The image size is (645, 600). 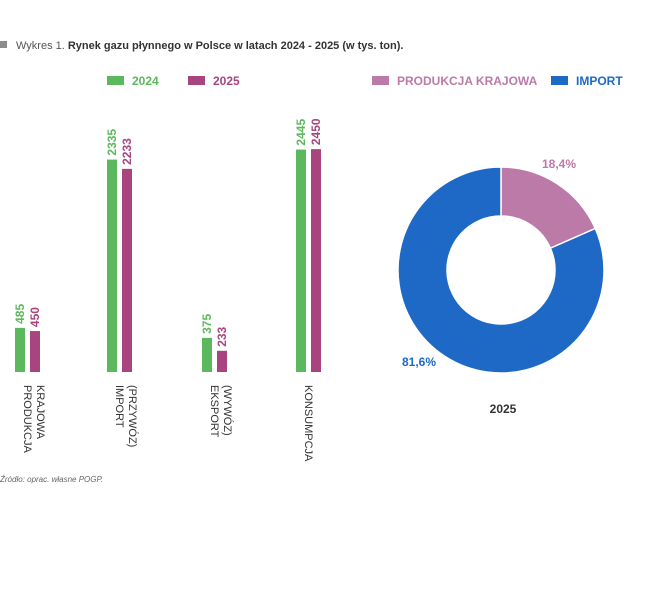 What do you see at coordinates (222, 336) in the screenshot?
I see `bar-value-2025-2: 233` at bounding box center [222, 336].